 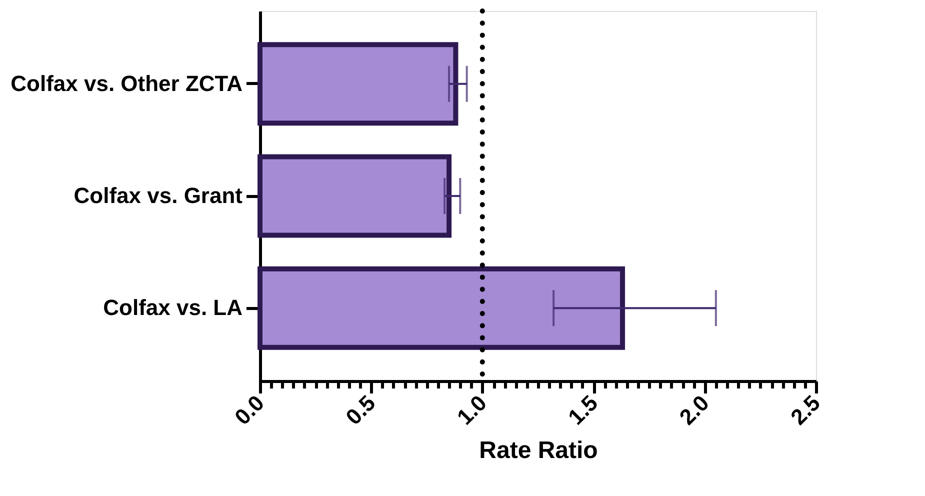 I want to click on x-tick-label: 0.0, so click(x=249, y=410).